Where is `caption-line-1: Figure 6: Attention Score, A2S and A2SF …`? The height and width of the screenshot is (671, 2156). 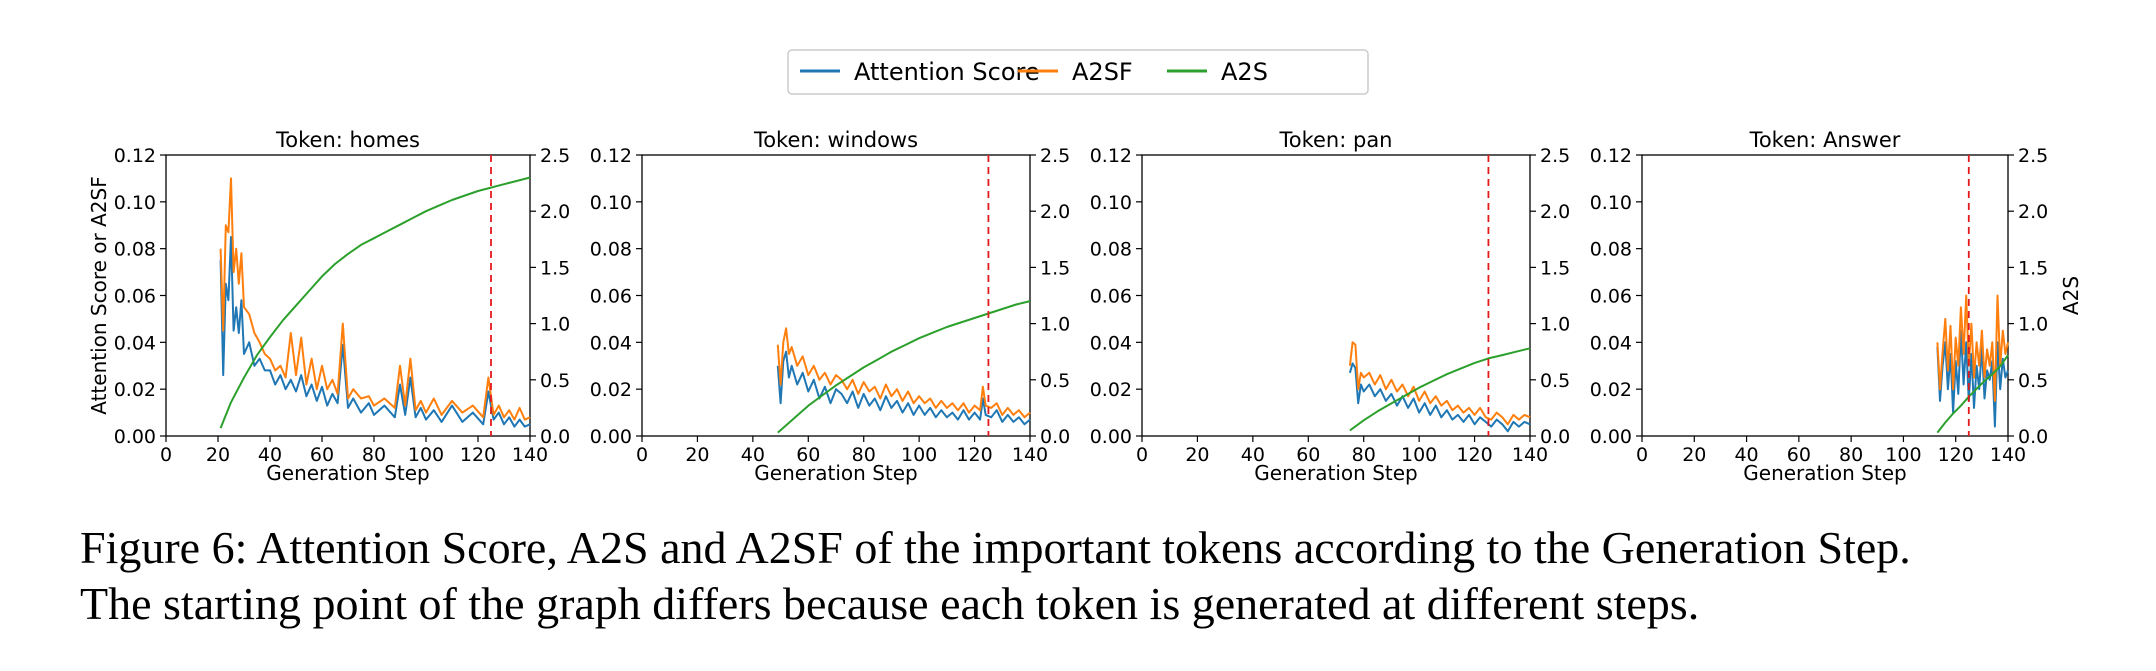
caption-line-1: Figure 6: Attention Score, A2S and A2SF … is located at coordinates (995, 547).